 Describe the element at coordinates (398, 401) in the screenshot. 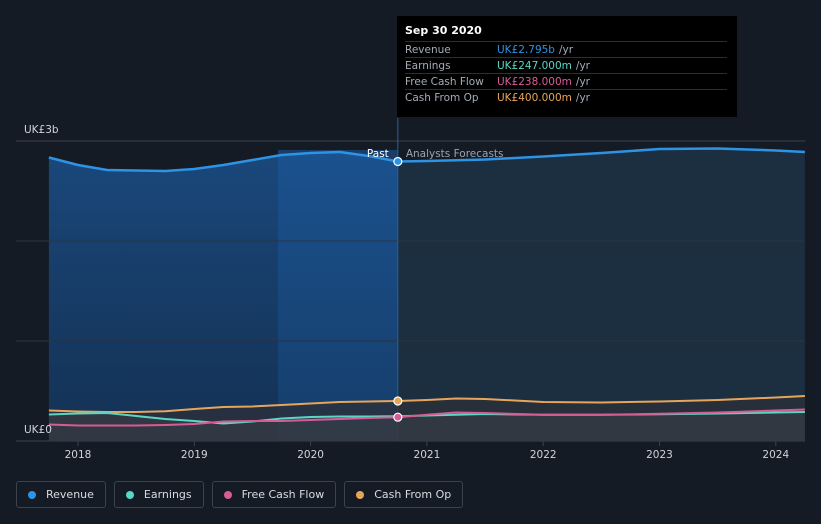

I see `cash-from-op-marker` at that location.